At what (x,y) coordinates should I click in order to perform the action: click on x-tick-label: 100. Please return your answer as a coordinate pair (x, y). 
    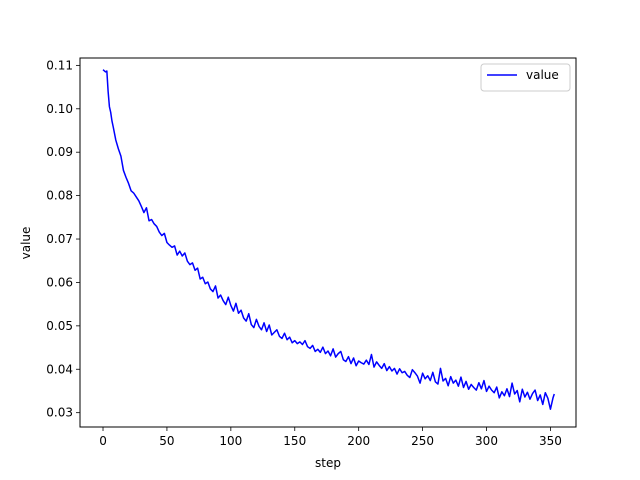
    Looking at the image, I should click on (230, 441).